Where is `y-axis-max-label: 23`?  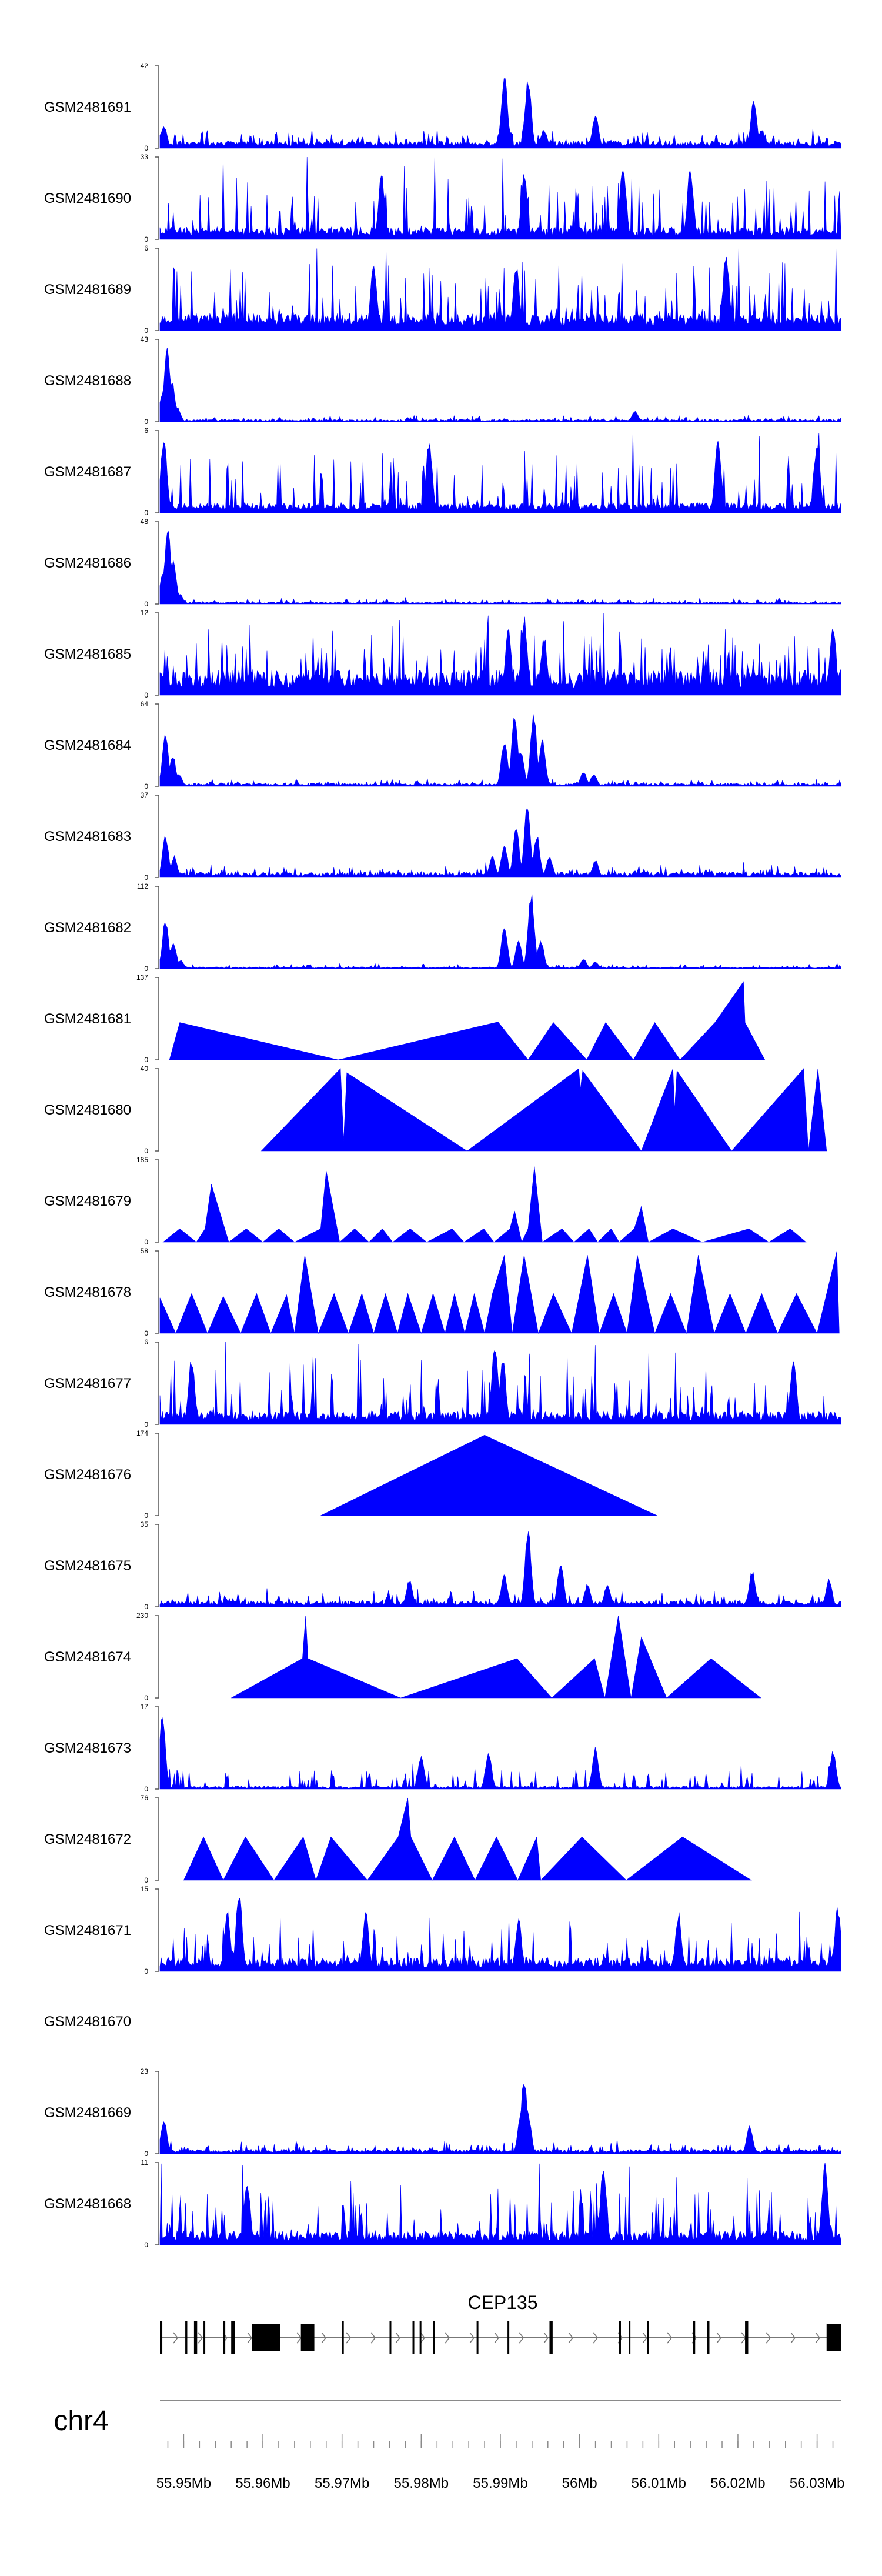 y-axis-max-label: 23 is located at coordinates (145, 2071).